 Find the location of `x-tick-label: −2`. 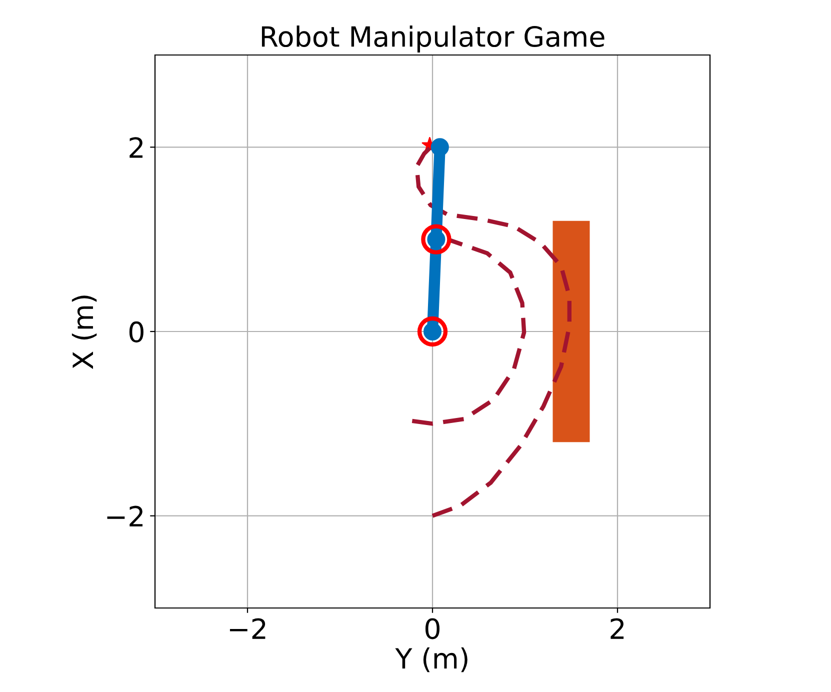

x-tick-label: −2 is located at coordinates (248, 628).